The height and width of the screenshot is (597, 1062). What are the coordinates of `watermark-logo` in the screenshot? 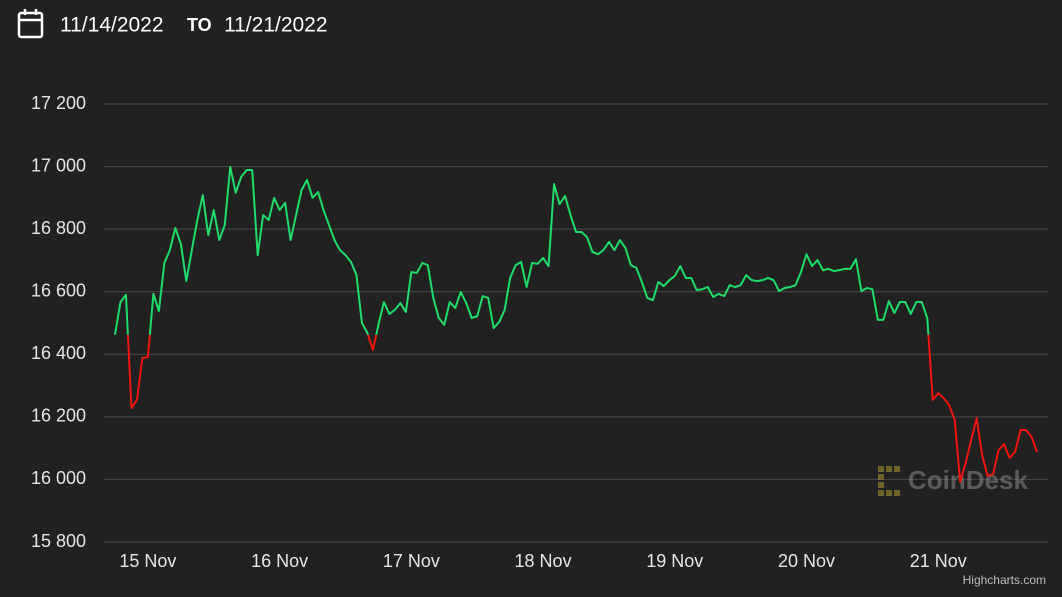 It's located at (889, 481).